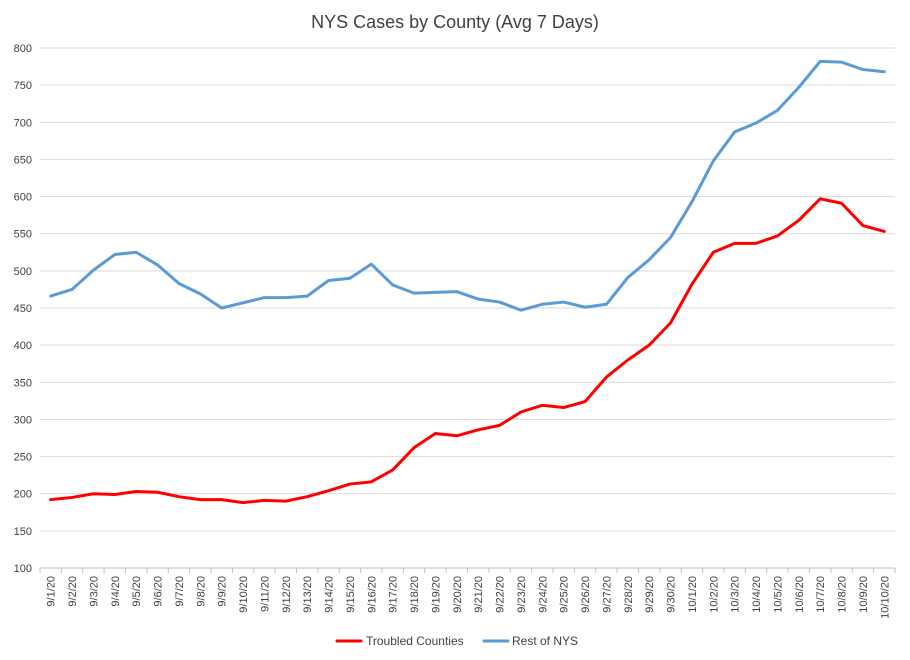 This screenshot has height=660, width=910. What do you see at coordinates (821, 594) in the screenshot?
I see `x-tick-label: 10/7/20` at bounding box center [821, 594].